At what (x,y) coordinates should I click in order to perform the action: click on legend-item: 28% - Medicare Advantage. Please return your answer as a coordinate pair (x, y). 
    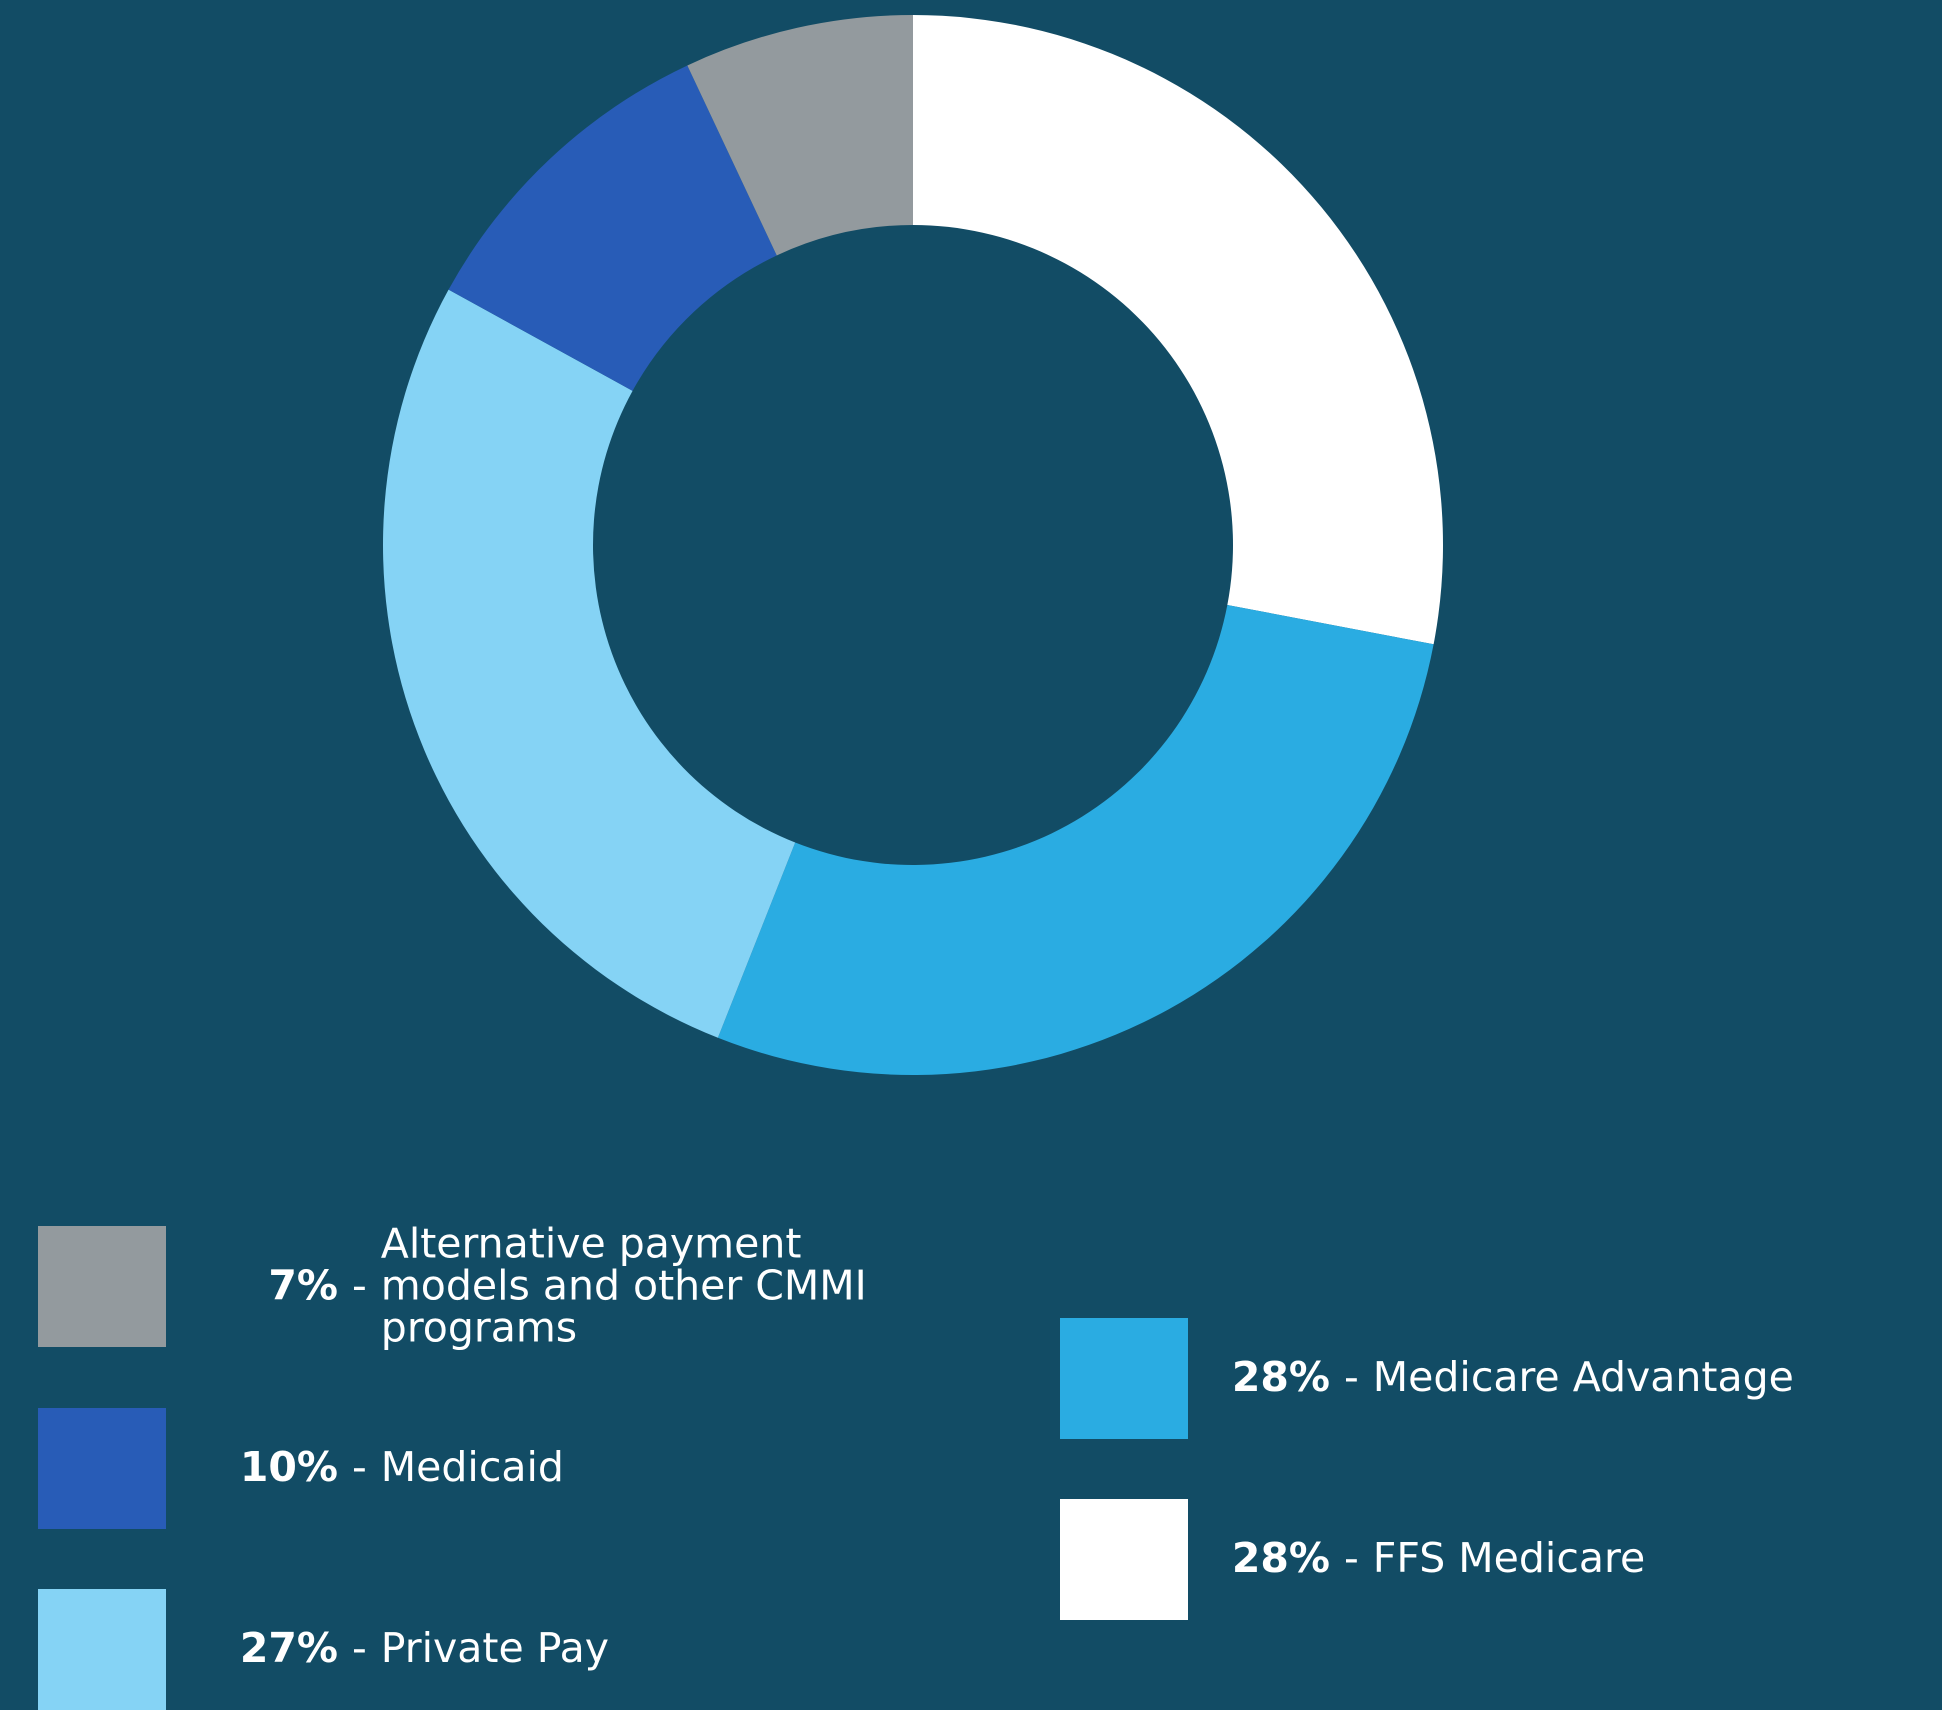
    Looking at the image, I should click on (1512, 1377).